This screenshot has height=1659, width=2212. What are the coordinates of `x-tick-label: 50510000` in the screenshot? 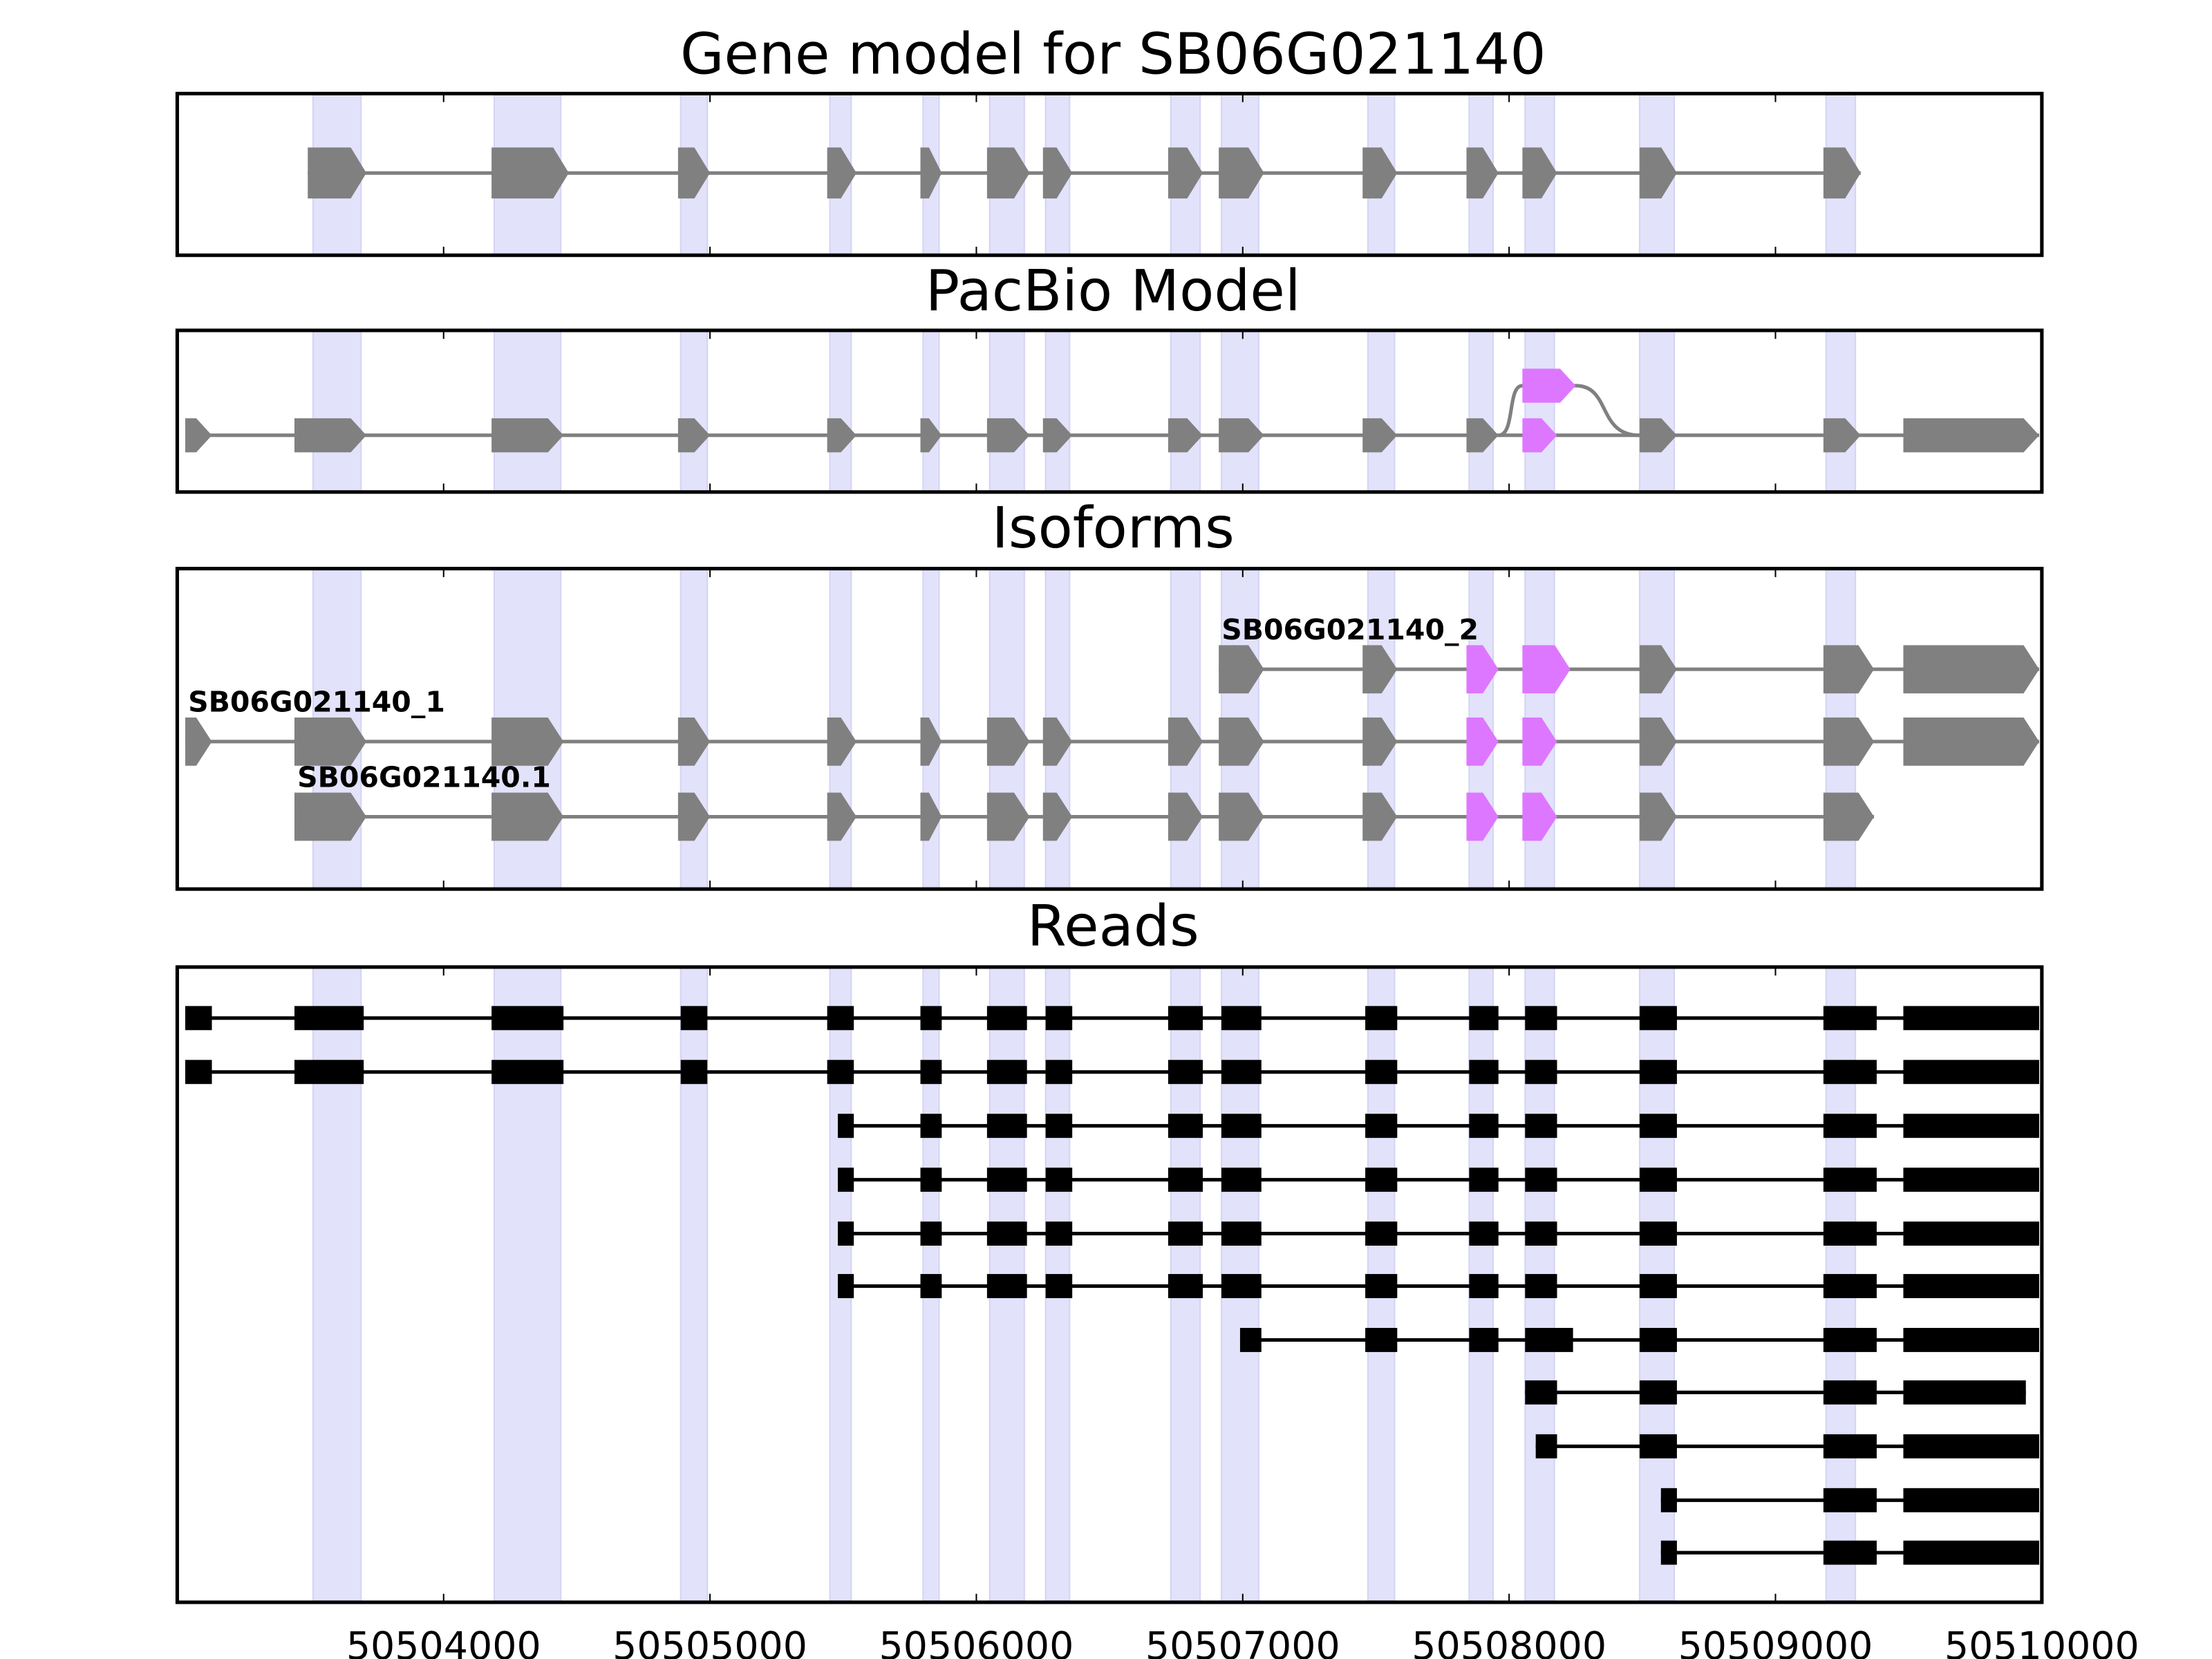 It's located at (2041, 1642).